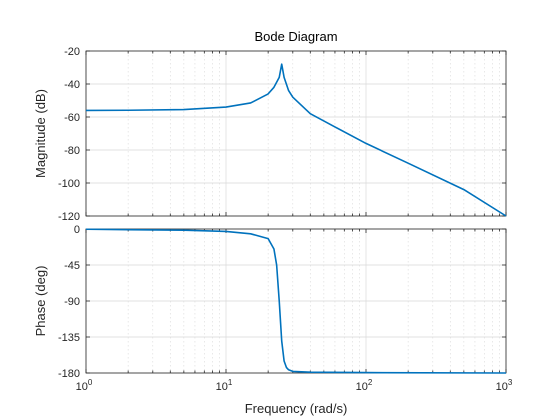 This screenshot has height=420, width=560. Describe the element at coordinates (84, 385) in the screenshot. I see `x-tick-label: 10⁰` at that location.